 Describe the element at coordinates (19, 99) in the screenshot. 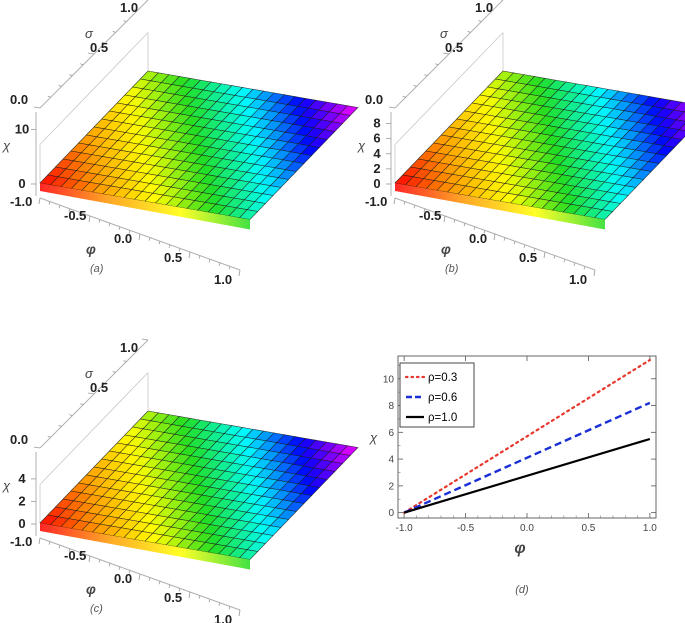

I see `sigma-tick-label: 0.0` at that location.